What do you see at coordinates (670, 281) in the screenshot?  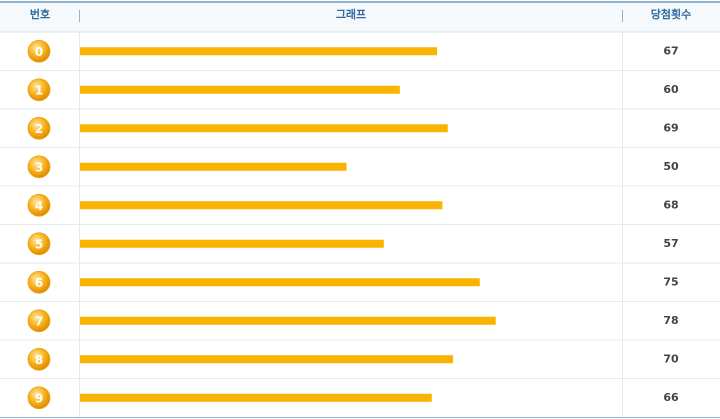 I see `value-label: 75` at bounding box center [670, 281].